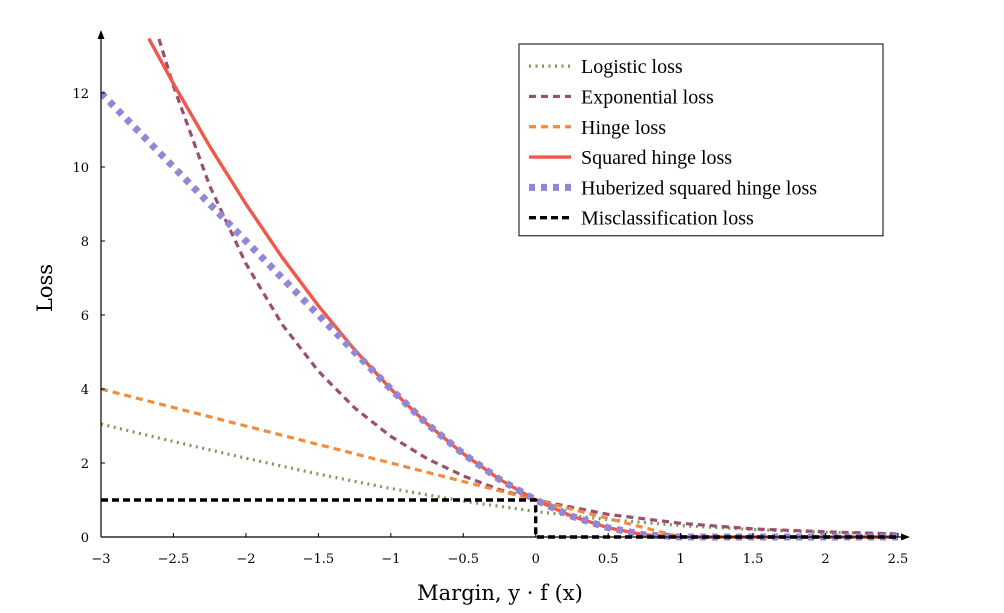 This screenshot has height=613, width=1004. I want to click on y-tick-label: 8, so click(85, 242).